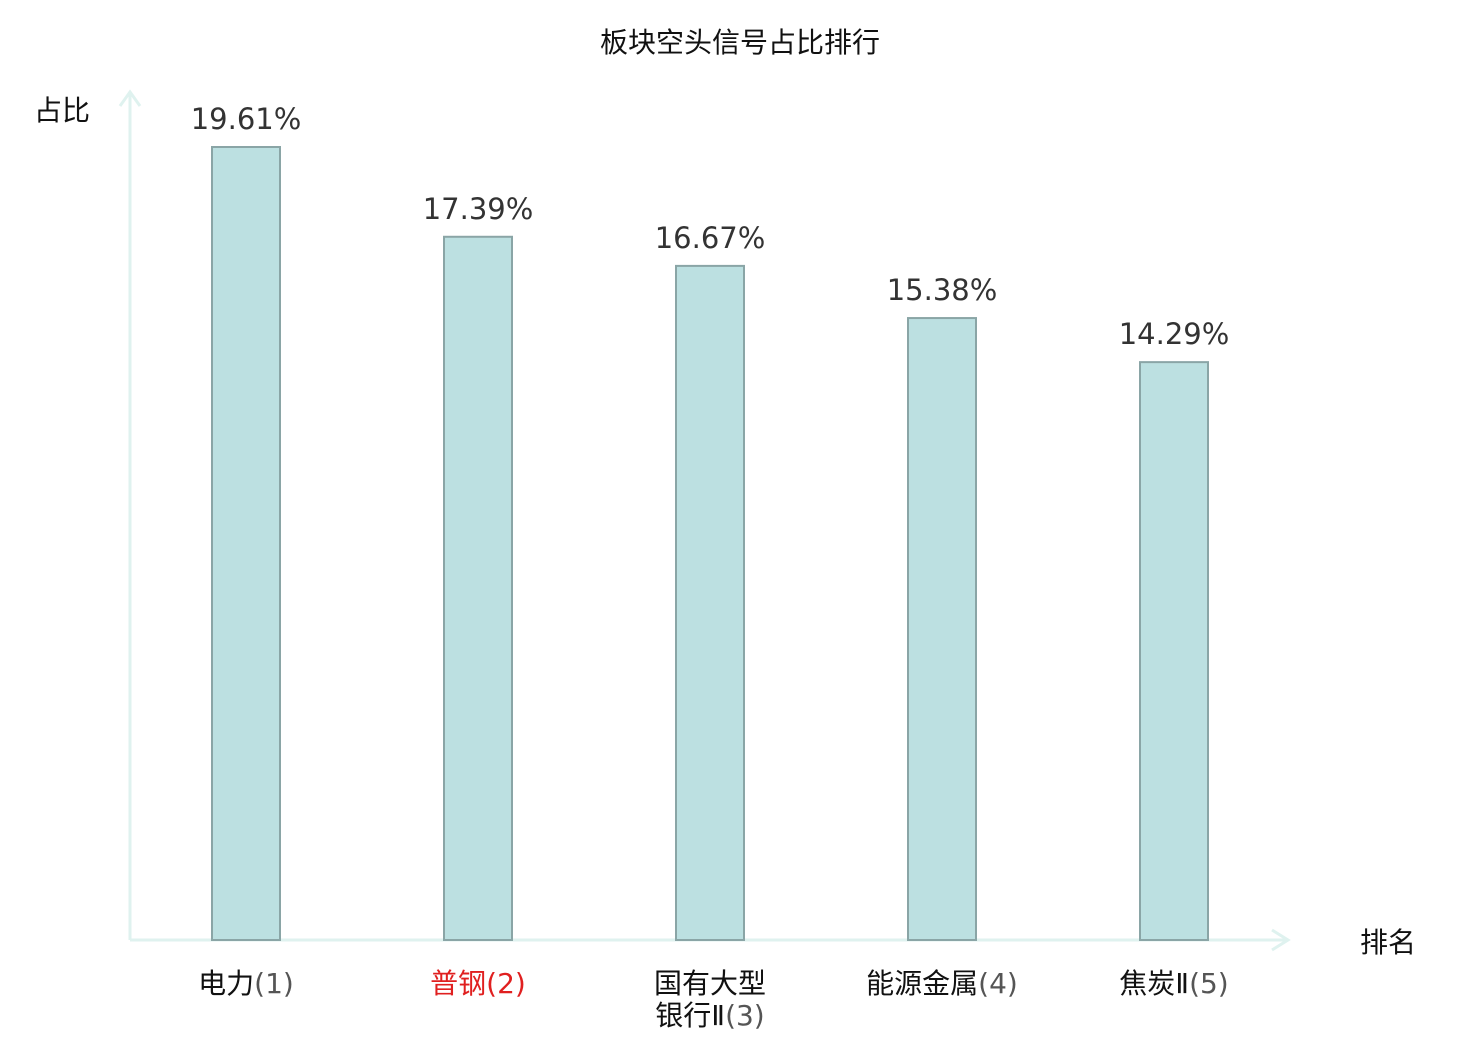 The image size is (1480, 1040). I want to click on value-label-4: 15.38%, so click(942, 290).